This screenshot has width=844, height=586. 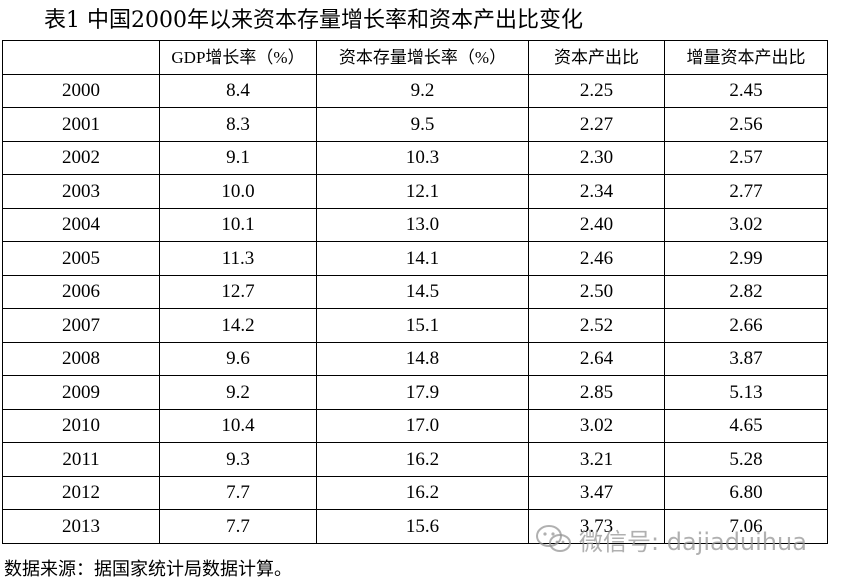 What do you see at coordinates (81, 392) in the screenshot?
I see `year-cell: 2009` at bounding box center [81, 392].